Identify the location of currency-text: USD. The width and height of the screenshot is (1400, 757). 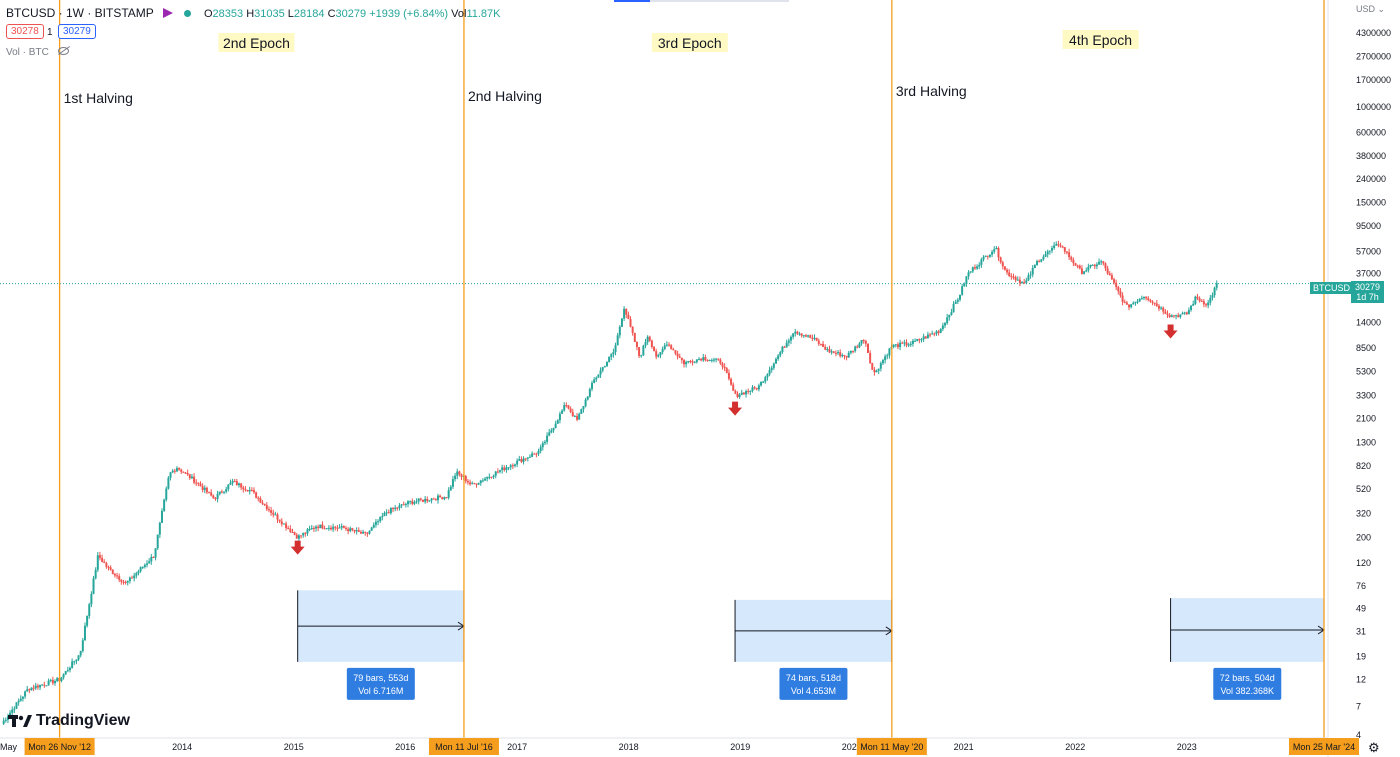
(1366, 9).